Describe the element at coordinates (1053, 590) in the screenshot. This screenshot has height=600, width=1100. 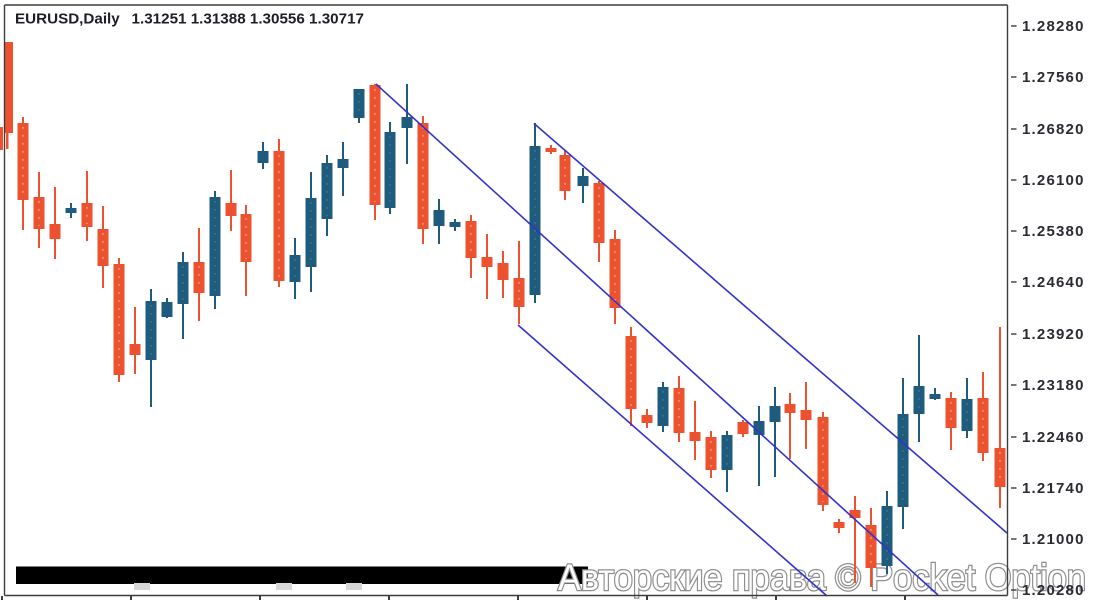
I see `svg-text: 1.20280` at that location.